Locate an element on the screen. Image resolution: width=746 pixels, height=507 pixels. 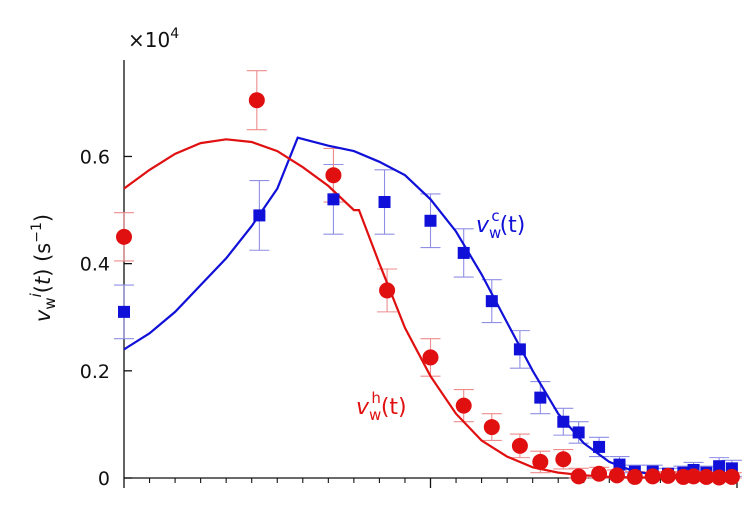
series-label-blue: vwc(t) is located at coordinates (500, 224).